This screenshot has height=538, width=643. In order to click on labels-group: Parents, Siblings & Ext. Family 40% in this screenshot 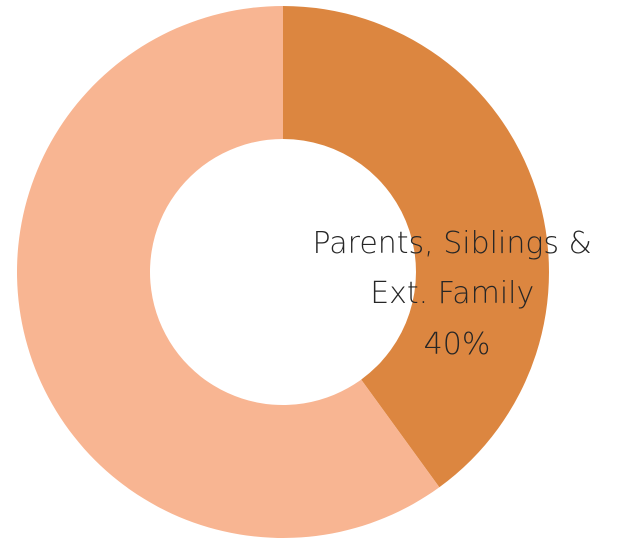, I will do `click(457, 294)`.